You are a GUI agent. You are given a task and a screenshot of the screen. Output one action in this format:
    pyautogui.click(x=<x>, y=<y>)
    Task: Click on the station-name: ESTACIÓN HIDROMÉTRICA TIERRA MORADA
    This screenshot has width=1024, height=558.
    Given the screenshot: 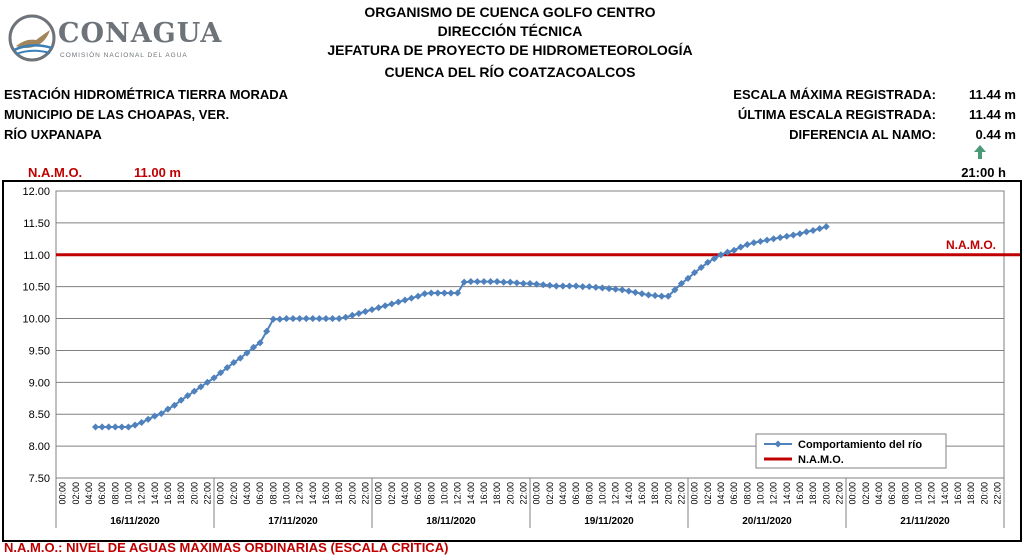 What is the action you would take?
    pyautogui.click(x=146, y=94)
    